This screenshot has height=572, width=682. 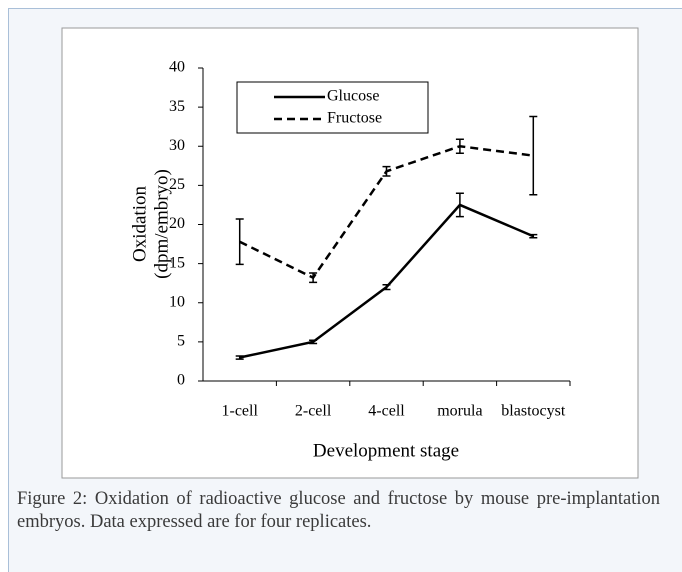 I want to click on y-tick-label: 15, so click(x=177, y=262).